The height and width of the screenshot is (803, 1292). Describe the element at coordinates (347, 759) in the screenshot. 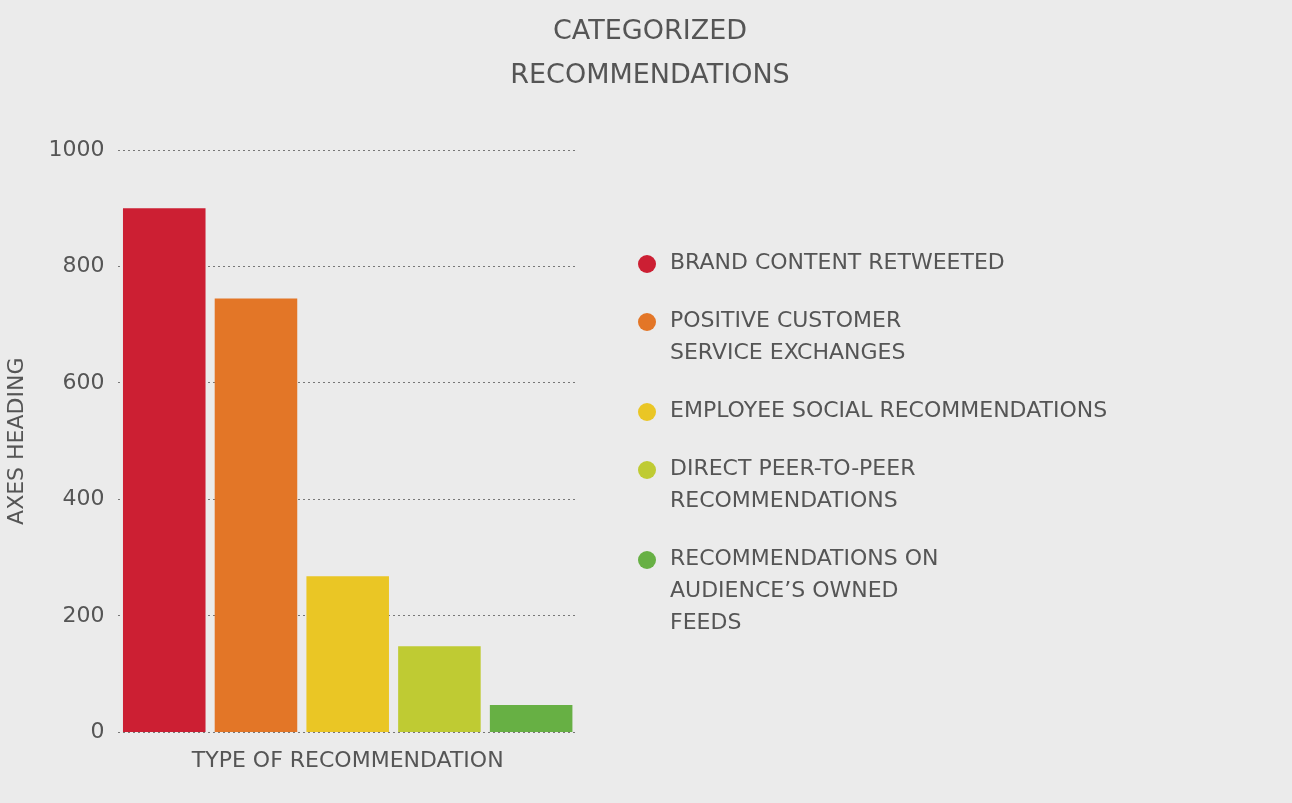

I see `x-axis-title: TYPE OF RECOMMENDATION` at that location.